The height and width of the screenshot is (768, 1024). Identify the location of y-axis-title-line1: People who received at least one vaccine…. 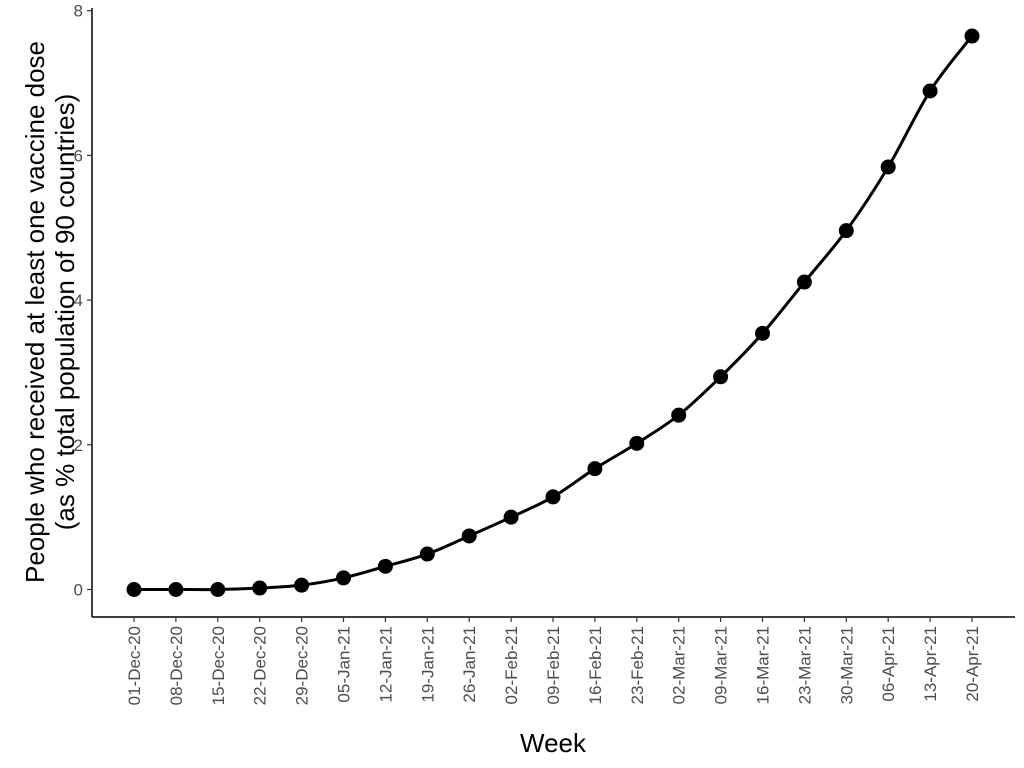
(35, 312).